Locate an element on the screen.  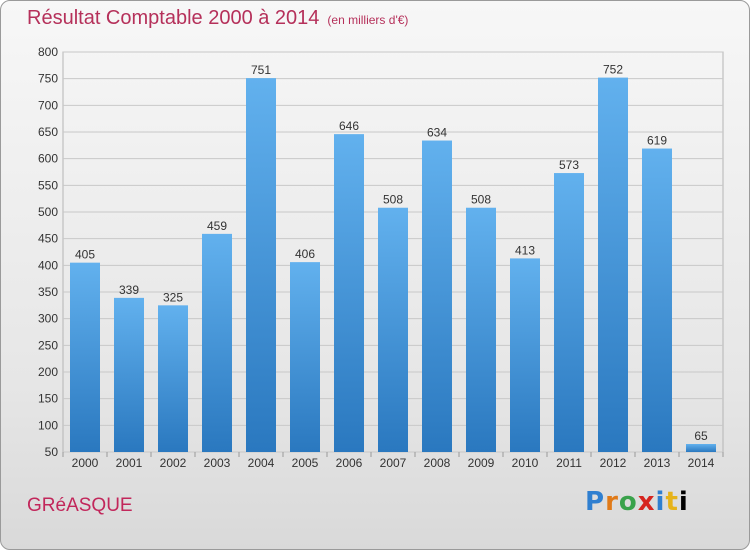
chart-subtitle: (en milliers d'€) is located at coordinates (368, 20).